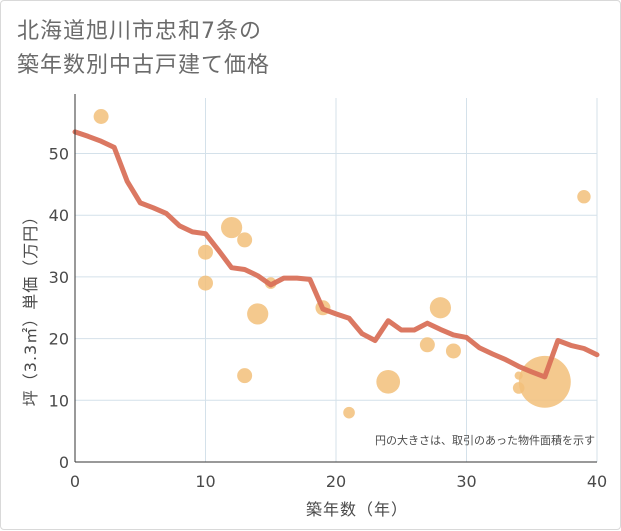  What do you see at coordinates (64, 462) in the screenshot?
I see `y-tick-label: 0` at bounding box center [64, 462].